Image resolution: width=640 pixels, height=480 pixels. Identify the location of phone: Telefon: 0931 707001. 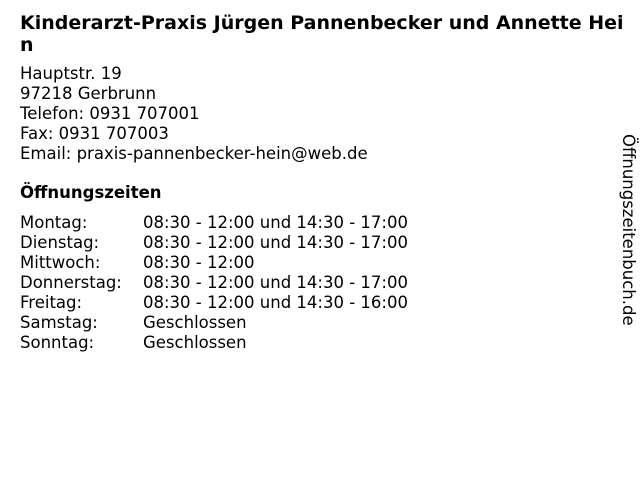
(110, 113).